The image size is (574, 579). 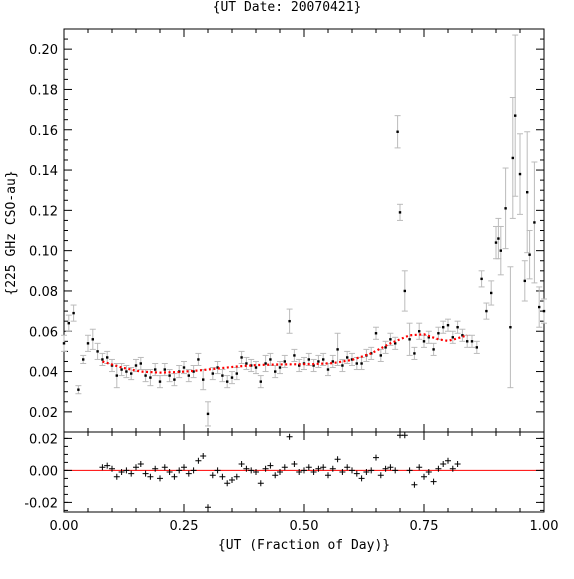 I want to click on y-tick-label: 0.20, so click(x=43, y=50).